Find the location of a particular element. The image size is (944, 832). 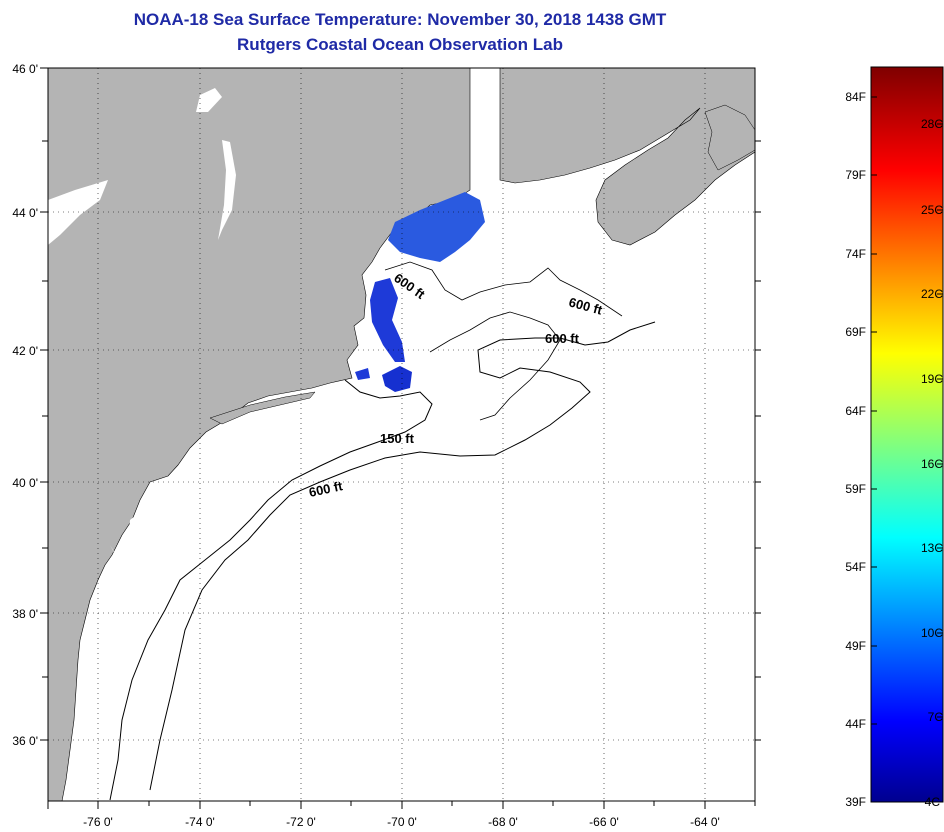

colorbar-f-label: 39F is located at coordinates (855, 802).